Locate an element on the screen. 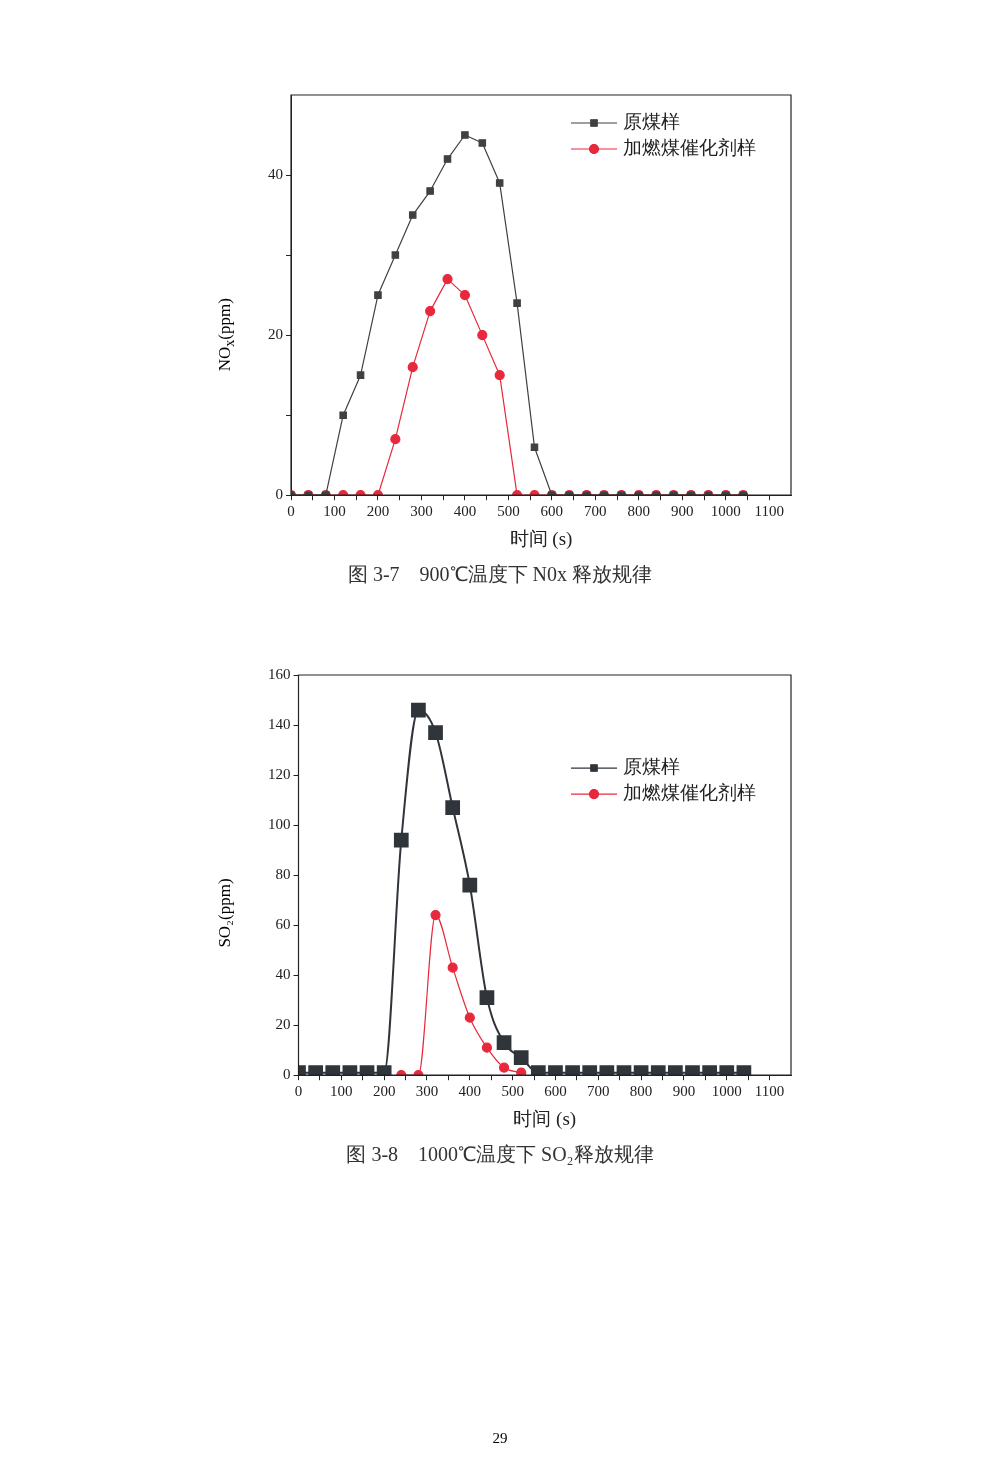  caption: 图 3-8 1000℃温度下 SO₂释放规律 is located at coordinates (500, 1154).